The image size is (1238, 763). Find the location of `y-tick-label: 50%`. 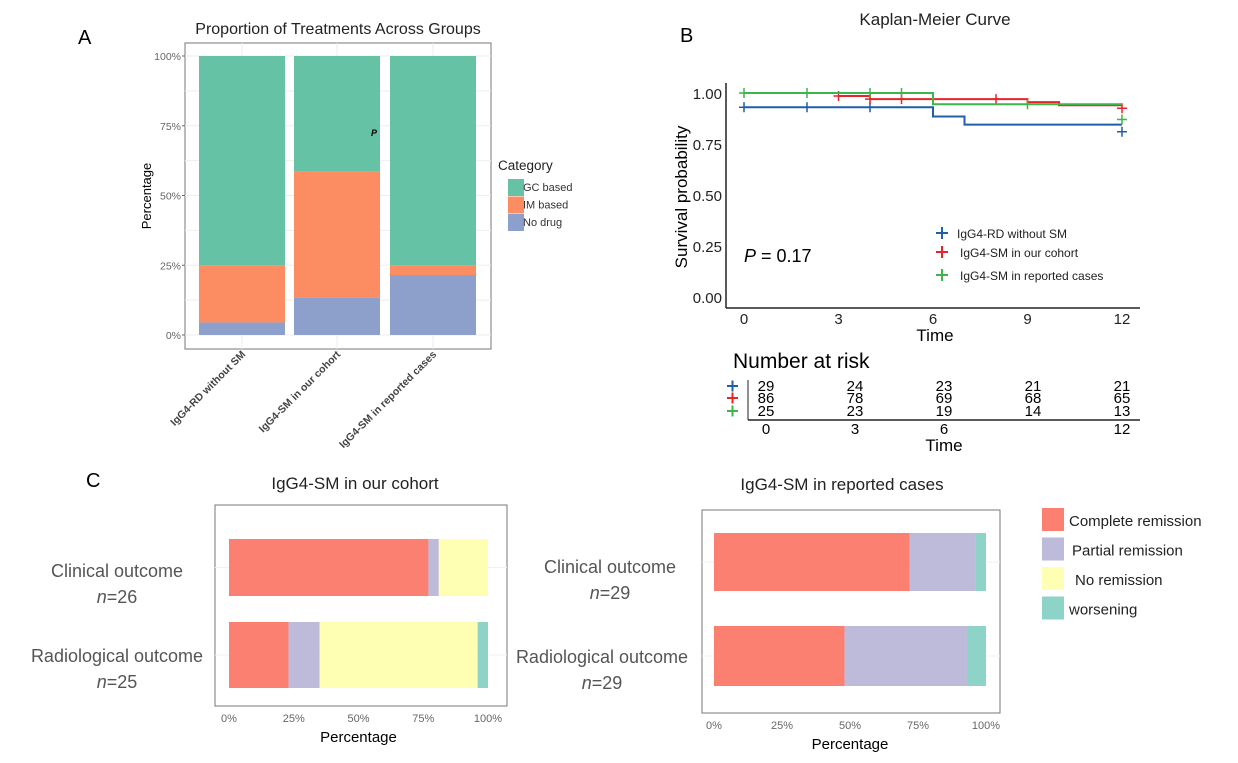

y-tick-label: 50% is located at coordinates (170, 197).